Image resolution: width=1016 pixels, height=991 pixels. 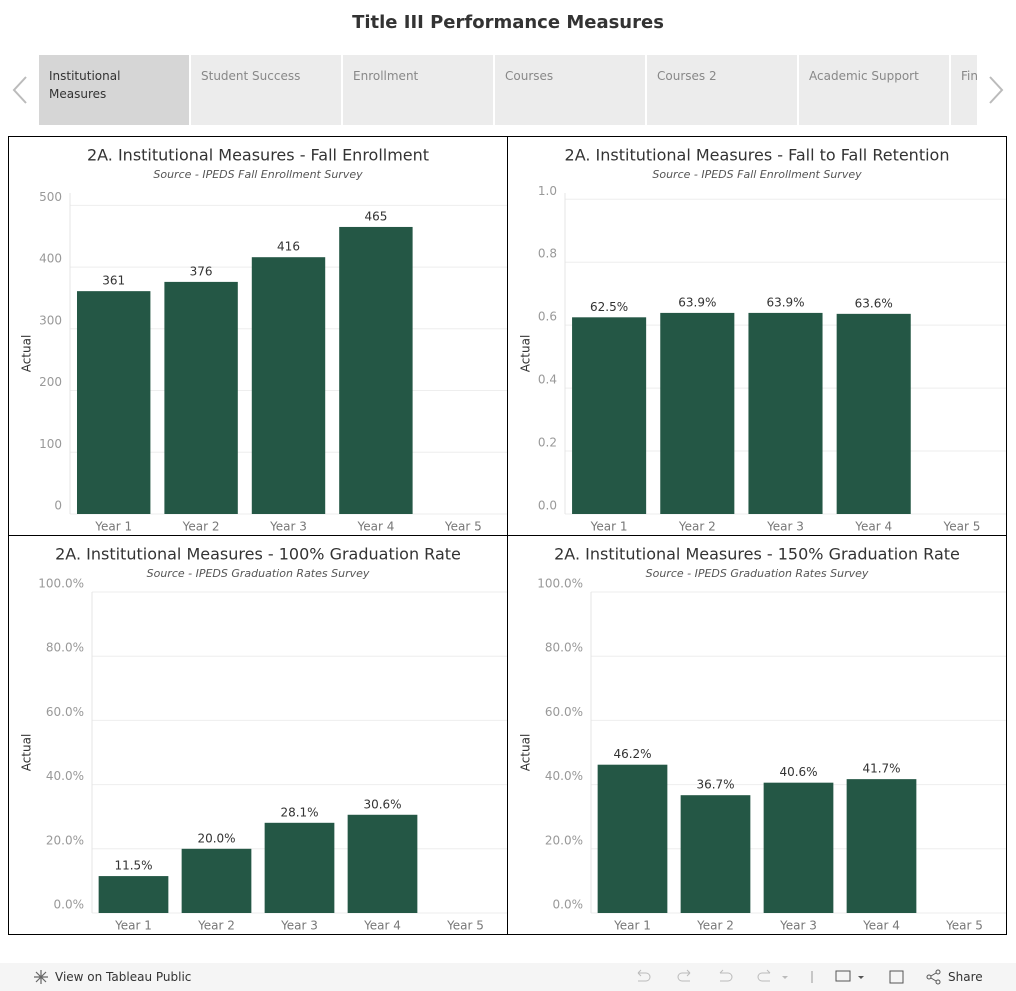 What do you see at coordinates (964, 90) in the screenshot?
I see `tab: Fin` at bounding box center [964, 90].